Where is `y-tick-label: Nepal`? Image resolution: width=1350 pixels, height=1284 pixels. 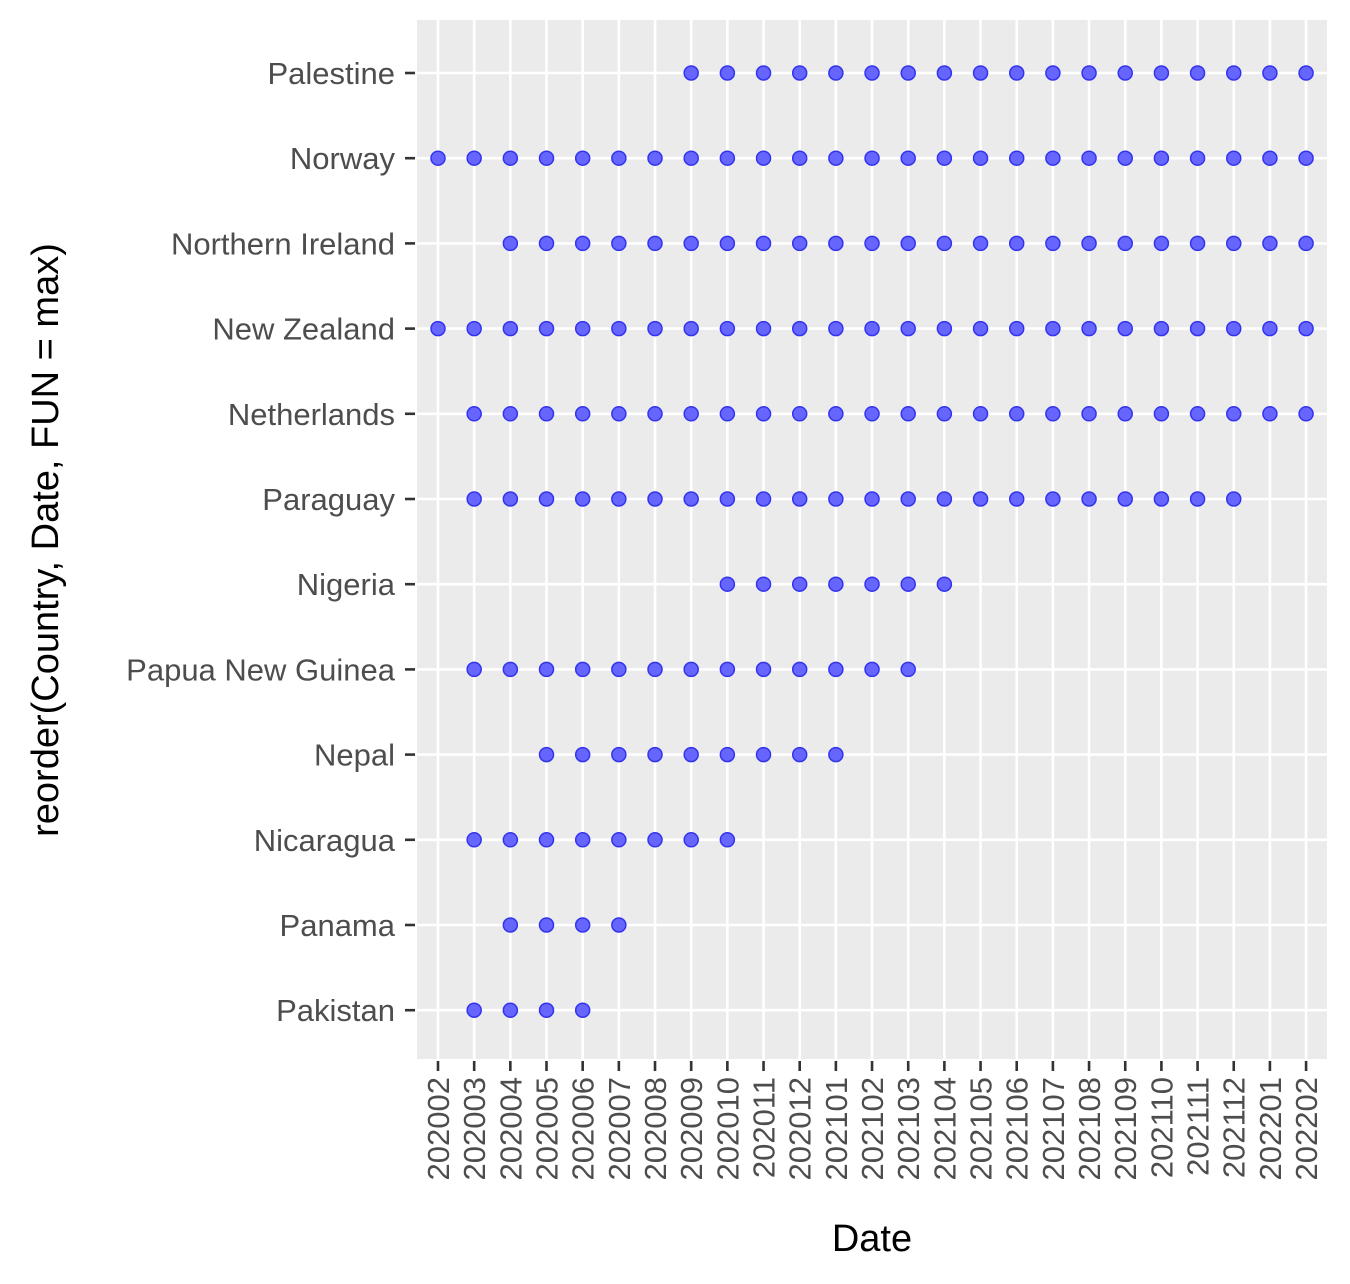 y-tick-label: Nepal is located at coordinates (354, 755).